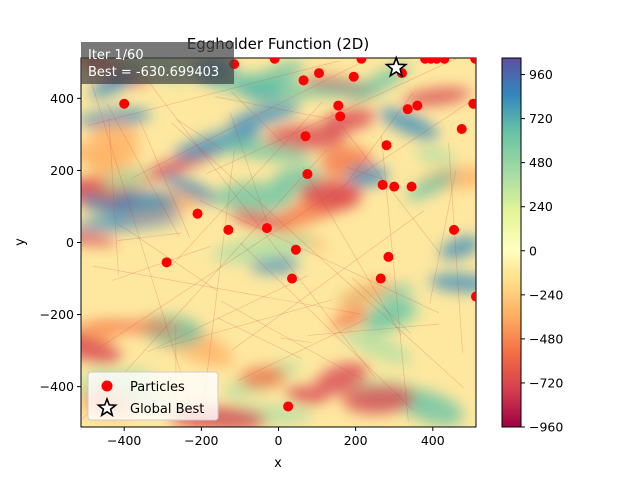 This screenshot has height=480, width=640. What do you see at coordinates (153, 396) in the screenshot?
I see `legend-box` at bounding box center [153, 396].